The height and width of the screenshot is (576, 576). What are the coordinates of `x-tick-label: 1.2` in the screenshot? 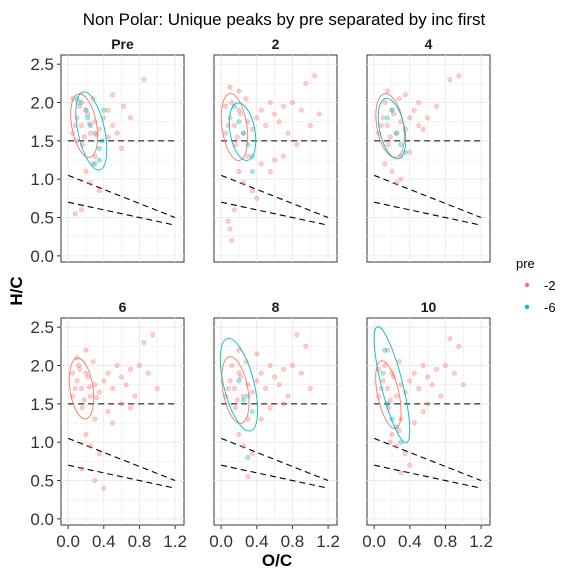 It's located at (328, 541).